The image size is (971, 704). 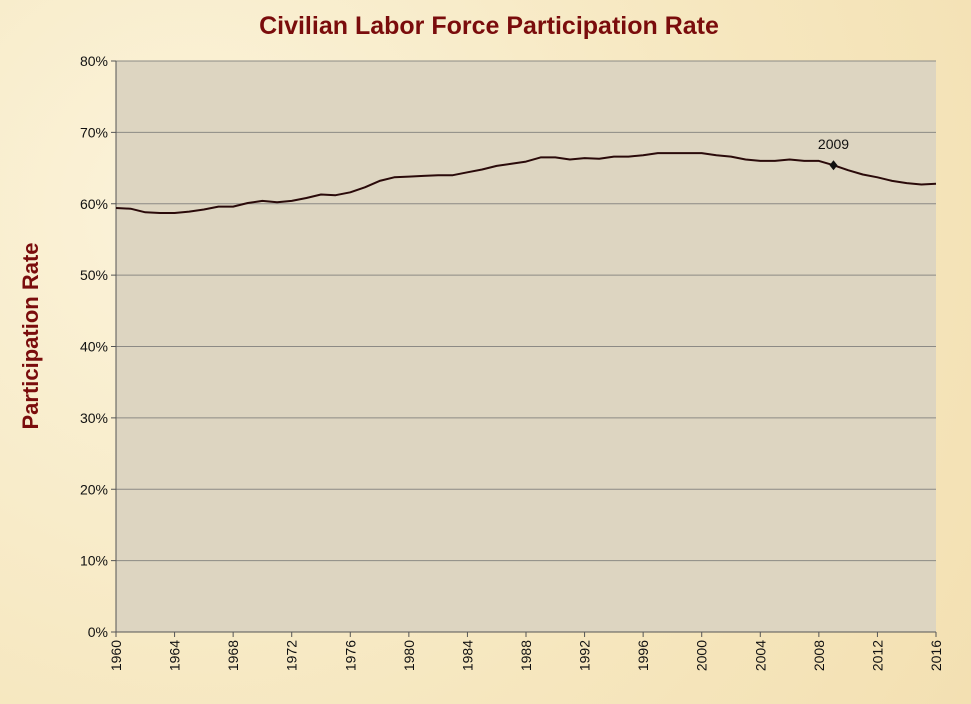 What do you see at coordinates (175, 655) in the screenshot?
I see `x-tick-label: 1964` at bounding box center [175, 655].